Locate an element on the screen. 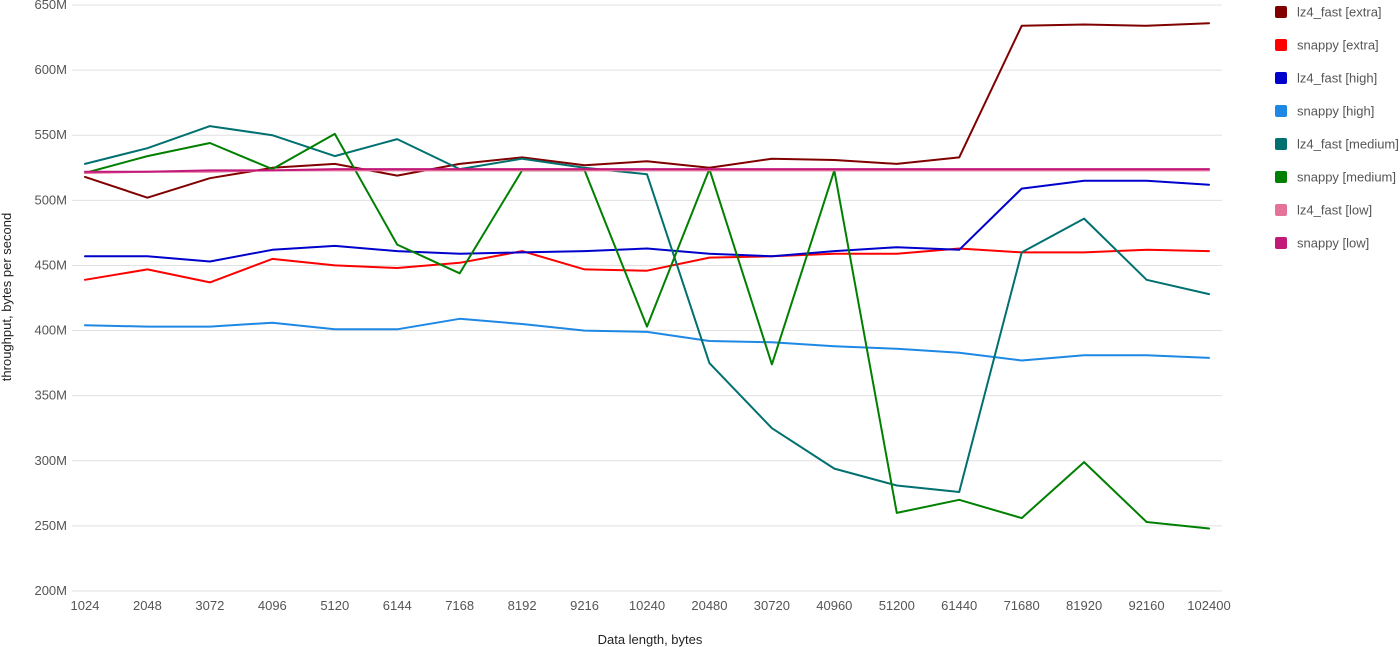 The image size is (1400, 647). legend-item: snappy [medium] is located at coordinates (1335, 177).